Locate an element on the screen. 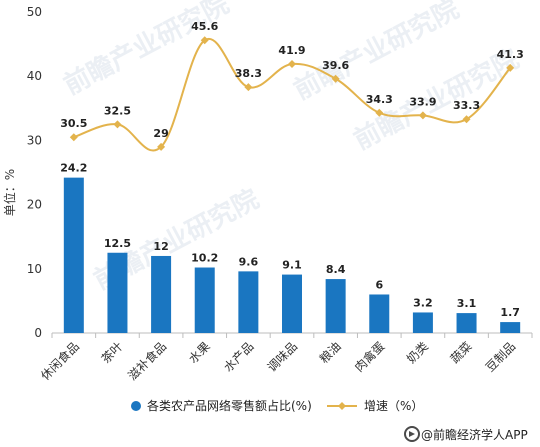 Image resolution: width=540 pixels, height=447 pixels. credit: @前瞻经济学人APP is located at coordinates (466, 434).